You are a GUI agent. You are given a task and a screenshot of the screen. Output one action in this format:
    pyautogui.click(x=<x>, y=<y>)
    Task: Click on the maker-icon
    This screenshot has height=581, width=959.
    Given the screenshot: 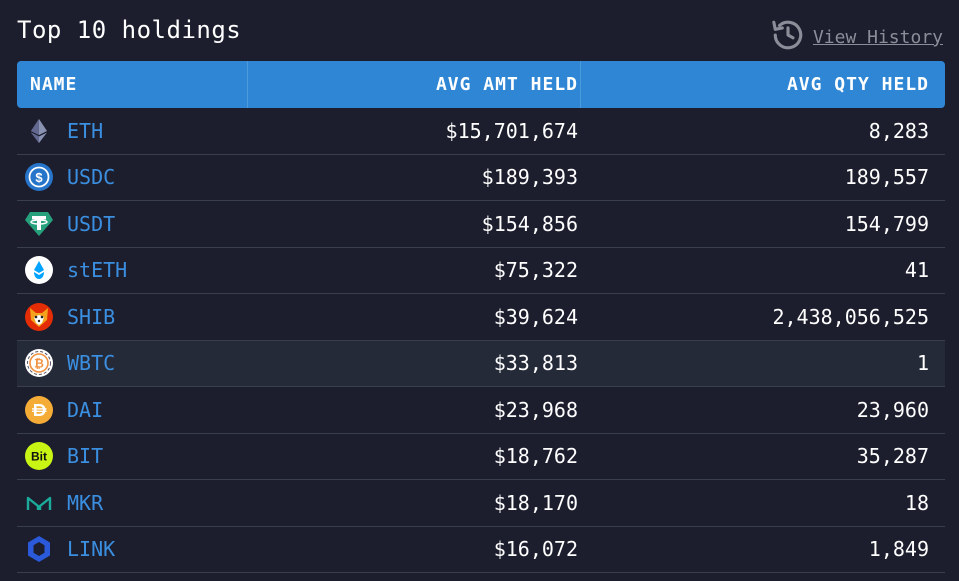 What is the action you would take?
    pyautogui.click(x=39, y=503)
    